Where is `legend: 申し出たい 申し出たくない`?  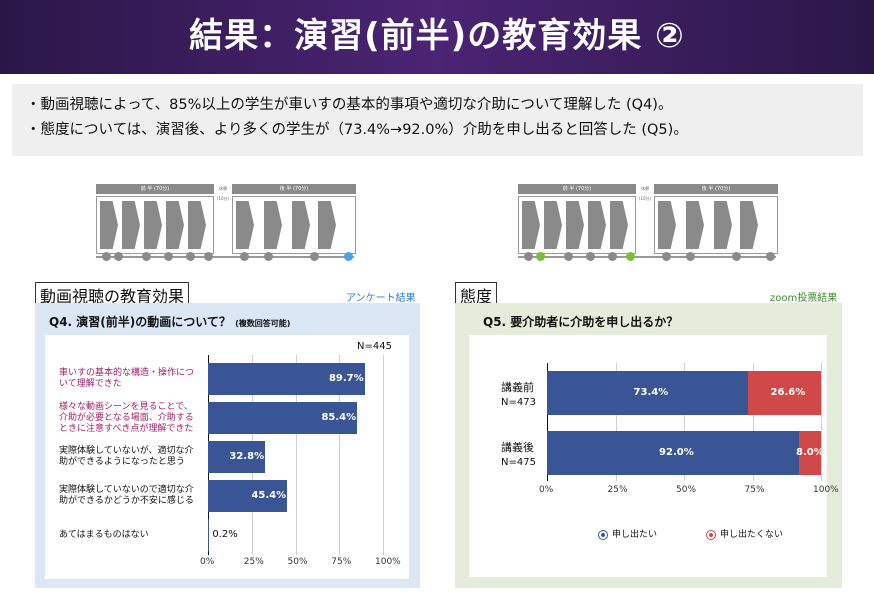 legend: 申し出たい 申し出たくない is located at coordinates (716, 533).